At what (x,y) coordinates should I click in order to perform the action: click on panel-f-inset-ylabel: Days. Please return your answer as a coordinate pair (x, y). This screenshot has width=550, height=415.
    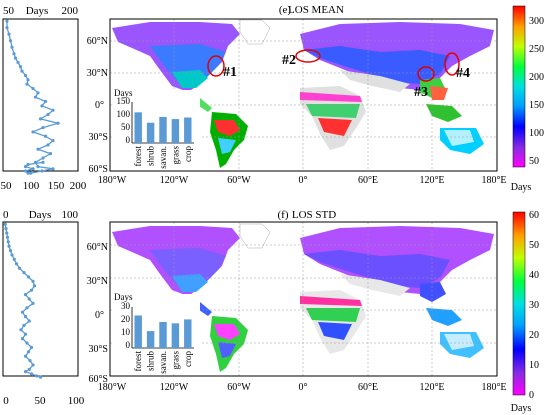
    Looking at the image, I should click on (123, 297).